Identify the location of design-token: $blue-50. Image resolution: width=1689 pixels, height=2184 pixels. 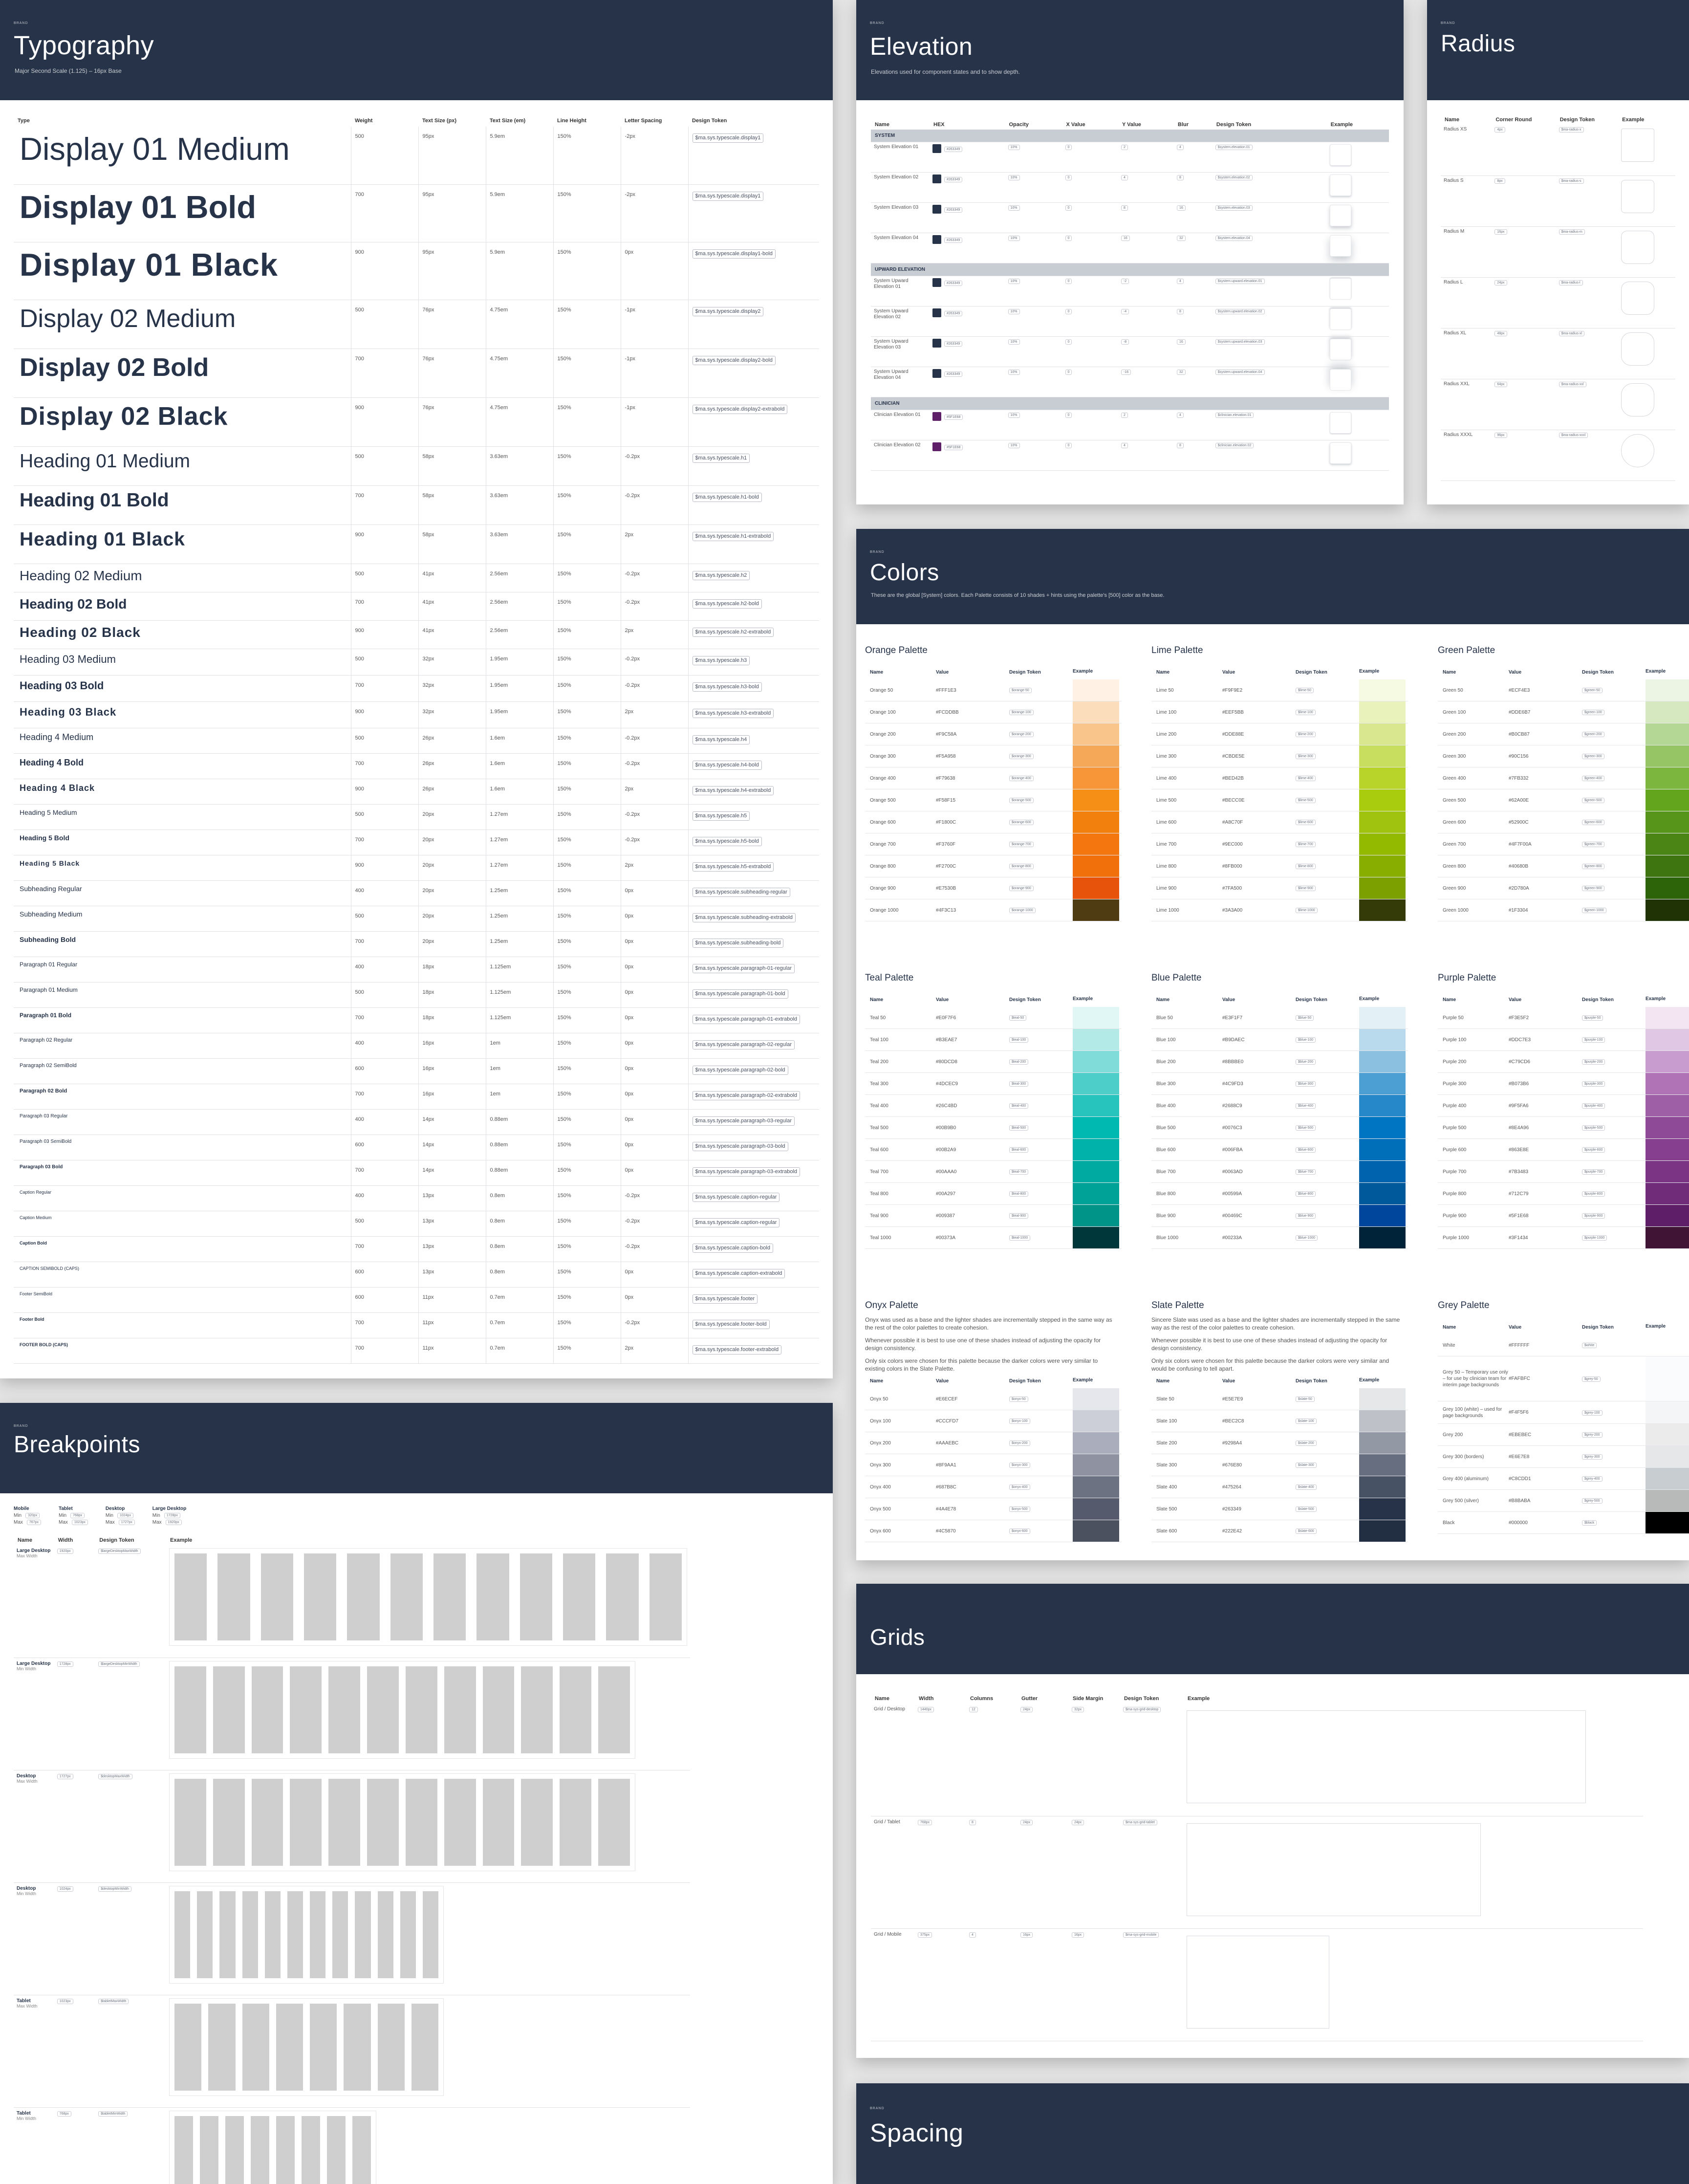
(1305, 1018).